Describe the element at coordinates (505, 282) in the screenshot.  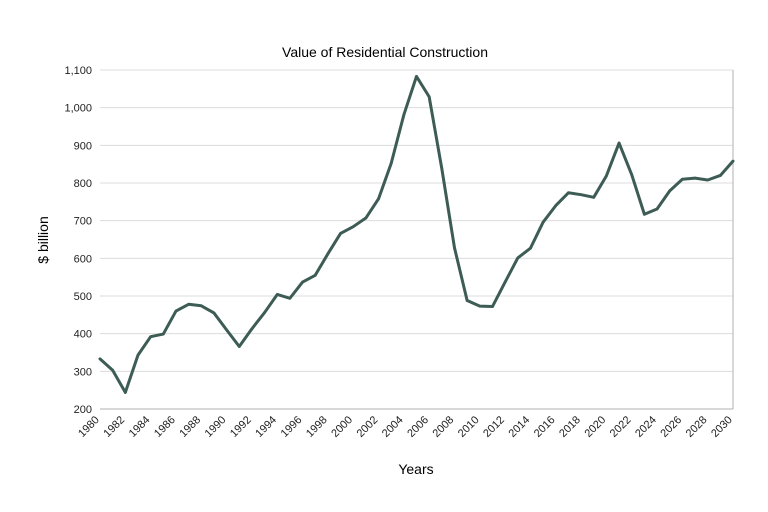
I see `data-point-2012` at that location.